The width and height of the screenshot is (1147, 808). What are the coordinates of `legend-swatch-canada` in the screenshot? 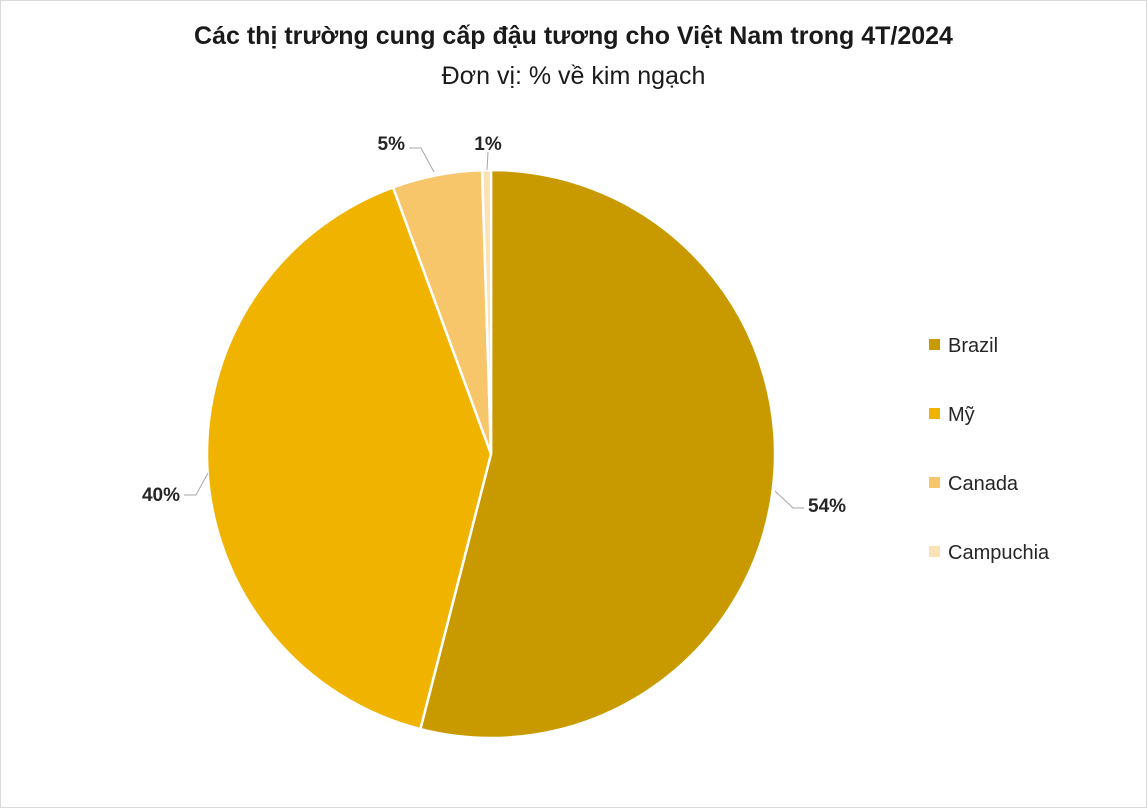 It's located at (934, 483).